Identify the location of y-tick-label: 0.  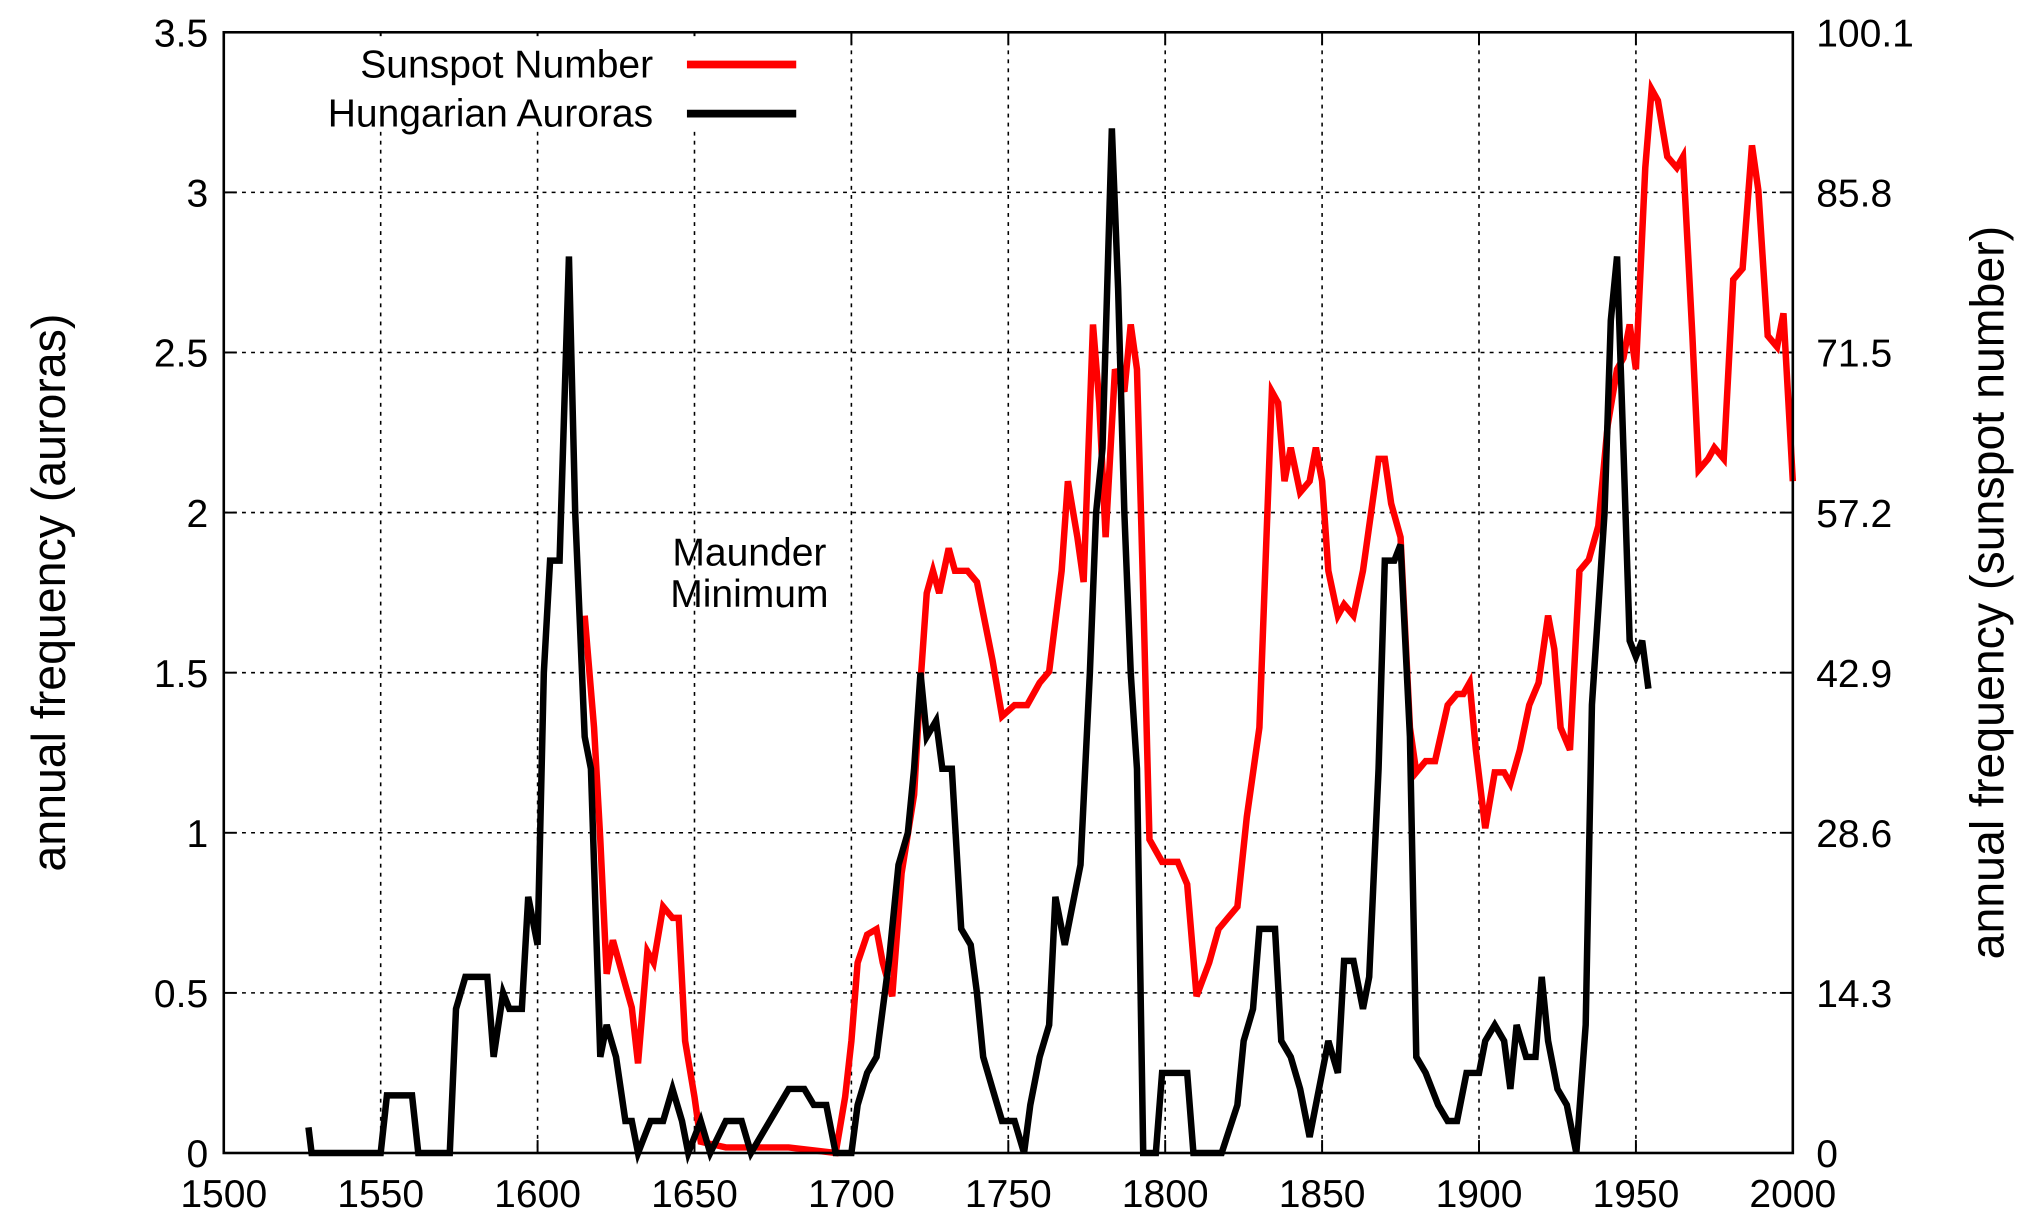
(197, 1154).